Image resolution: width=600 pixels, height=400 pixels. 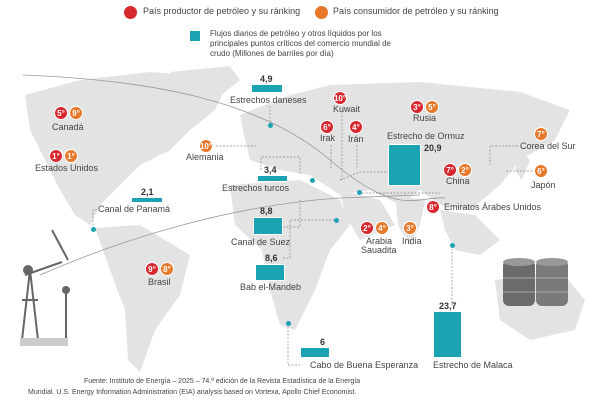 I want to click on producer-legend-label: País productor de petróleo y su ránking, so click(x=222, y=11).